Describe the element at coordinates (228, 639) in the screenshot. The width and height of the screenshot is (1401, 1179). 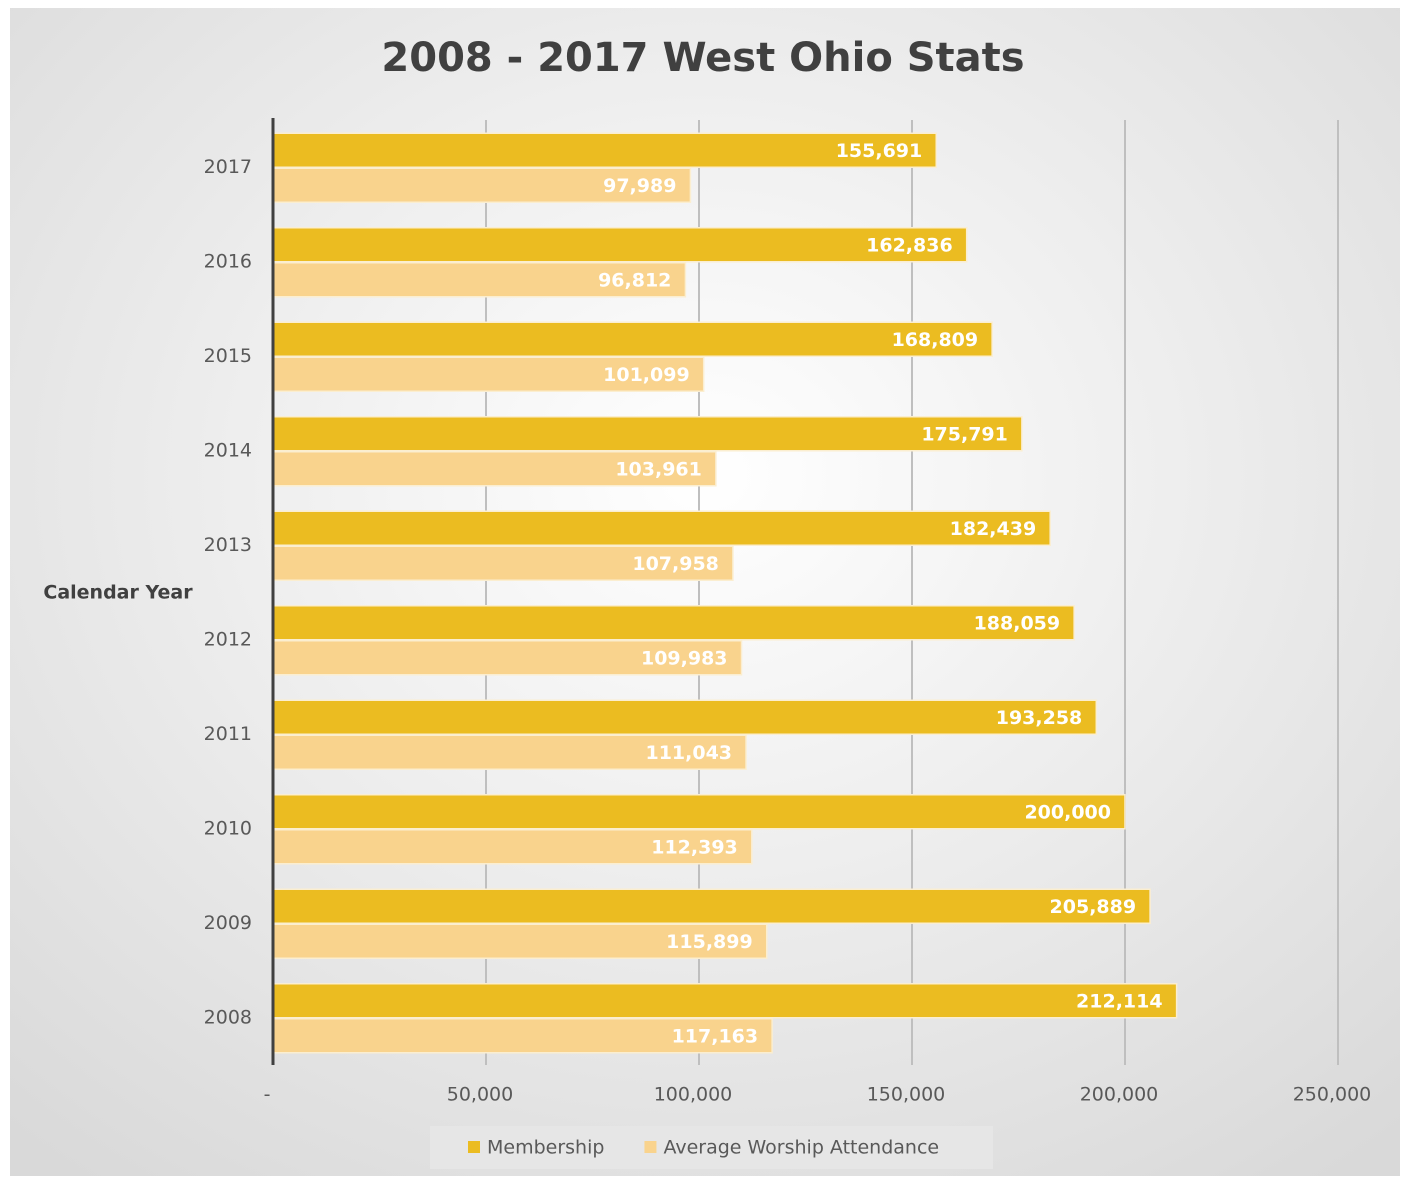
I see `y-tick-label: 2012` at that location.